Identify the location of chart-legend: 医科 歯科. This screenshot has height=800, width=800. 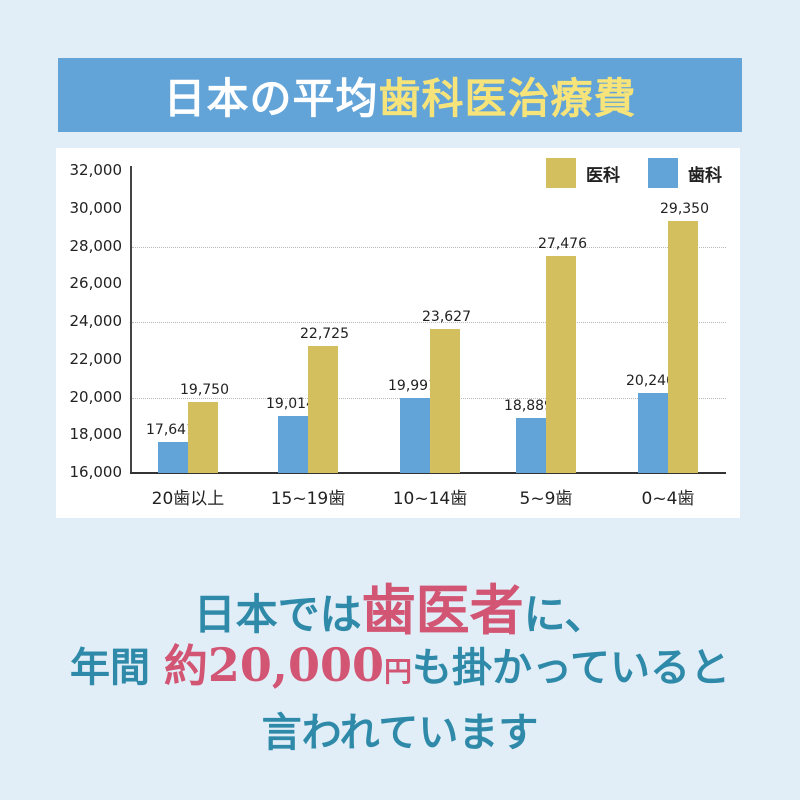
(634, 173).